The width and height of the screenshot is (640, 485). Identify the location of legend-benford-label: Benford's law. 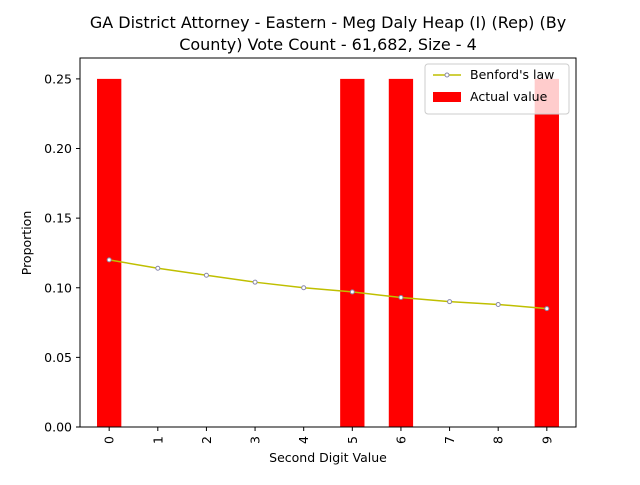
(512, 74).